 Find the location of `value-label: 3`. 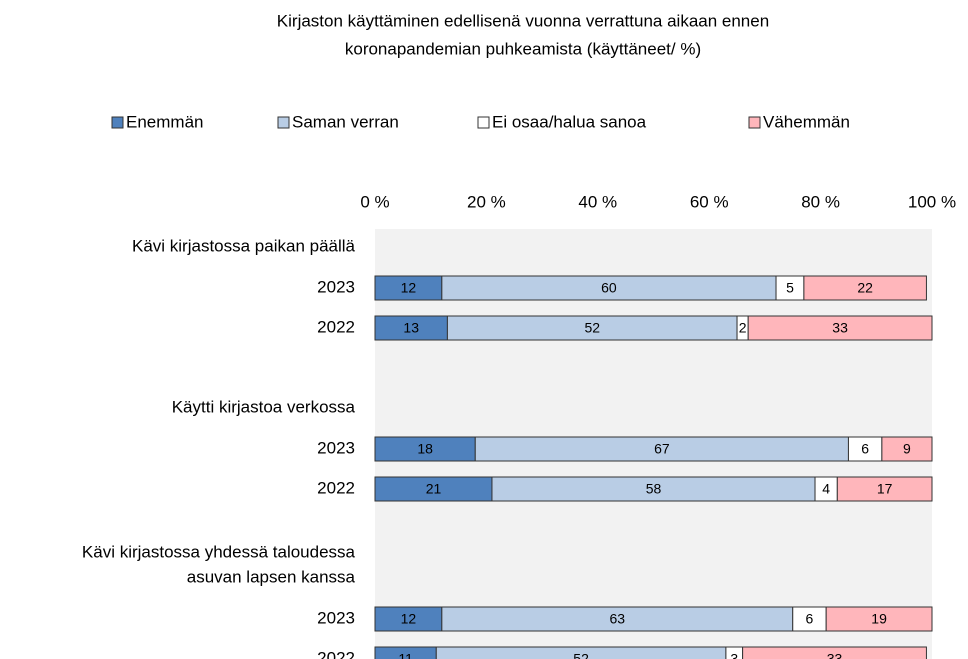

value-label: 3 is located at coordinates (734, 655).